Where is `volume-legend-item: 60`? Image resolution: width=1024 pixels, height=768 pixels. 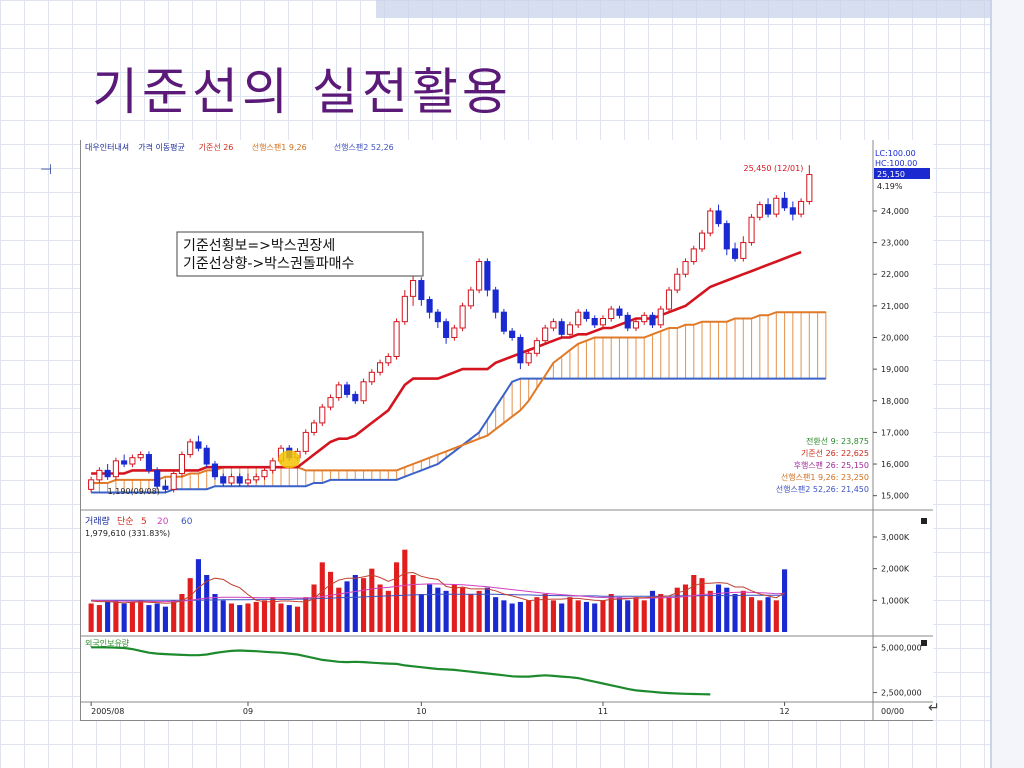
volume-legend-item: 60 is located at coordinates (187, 522).